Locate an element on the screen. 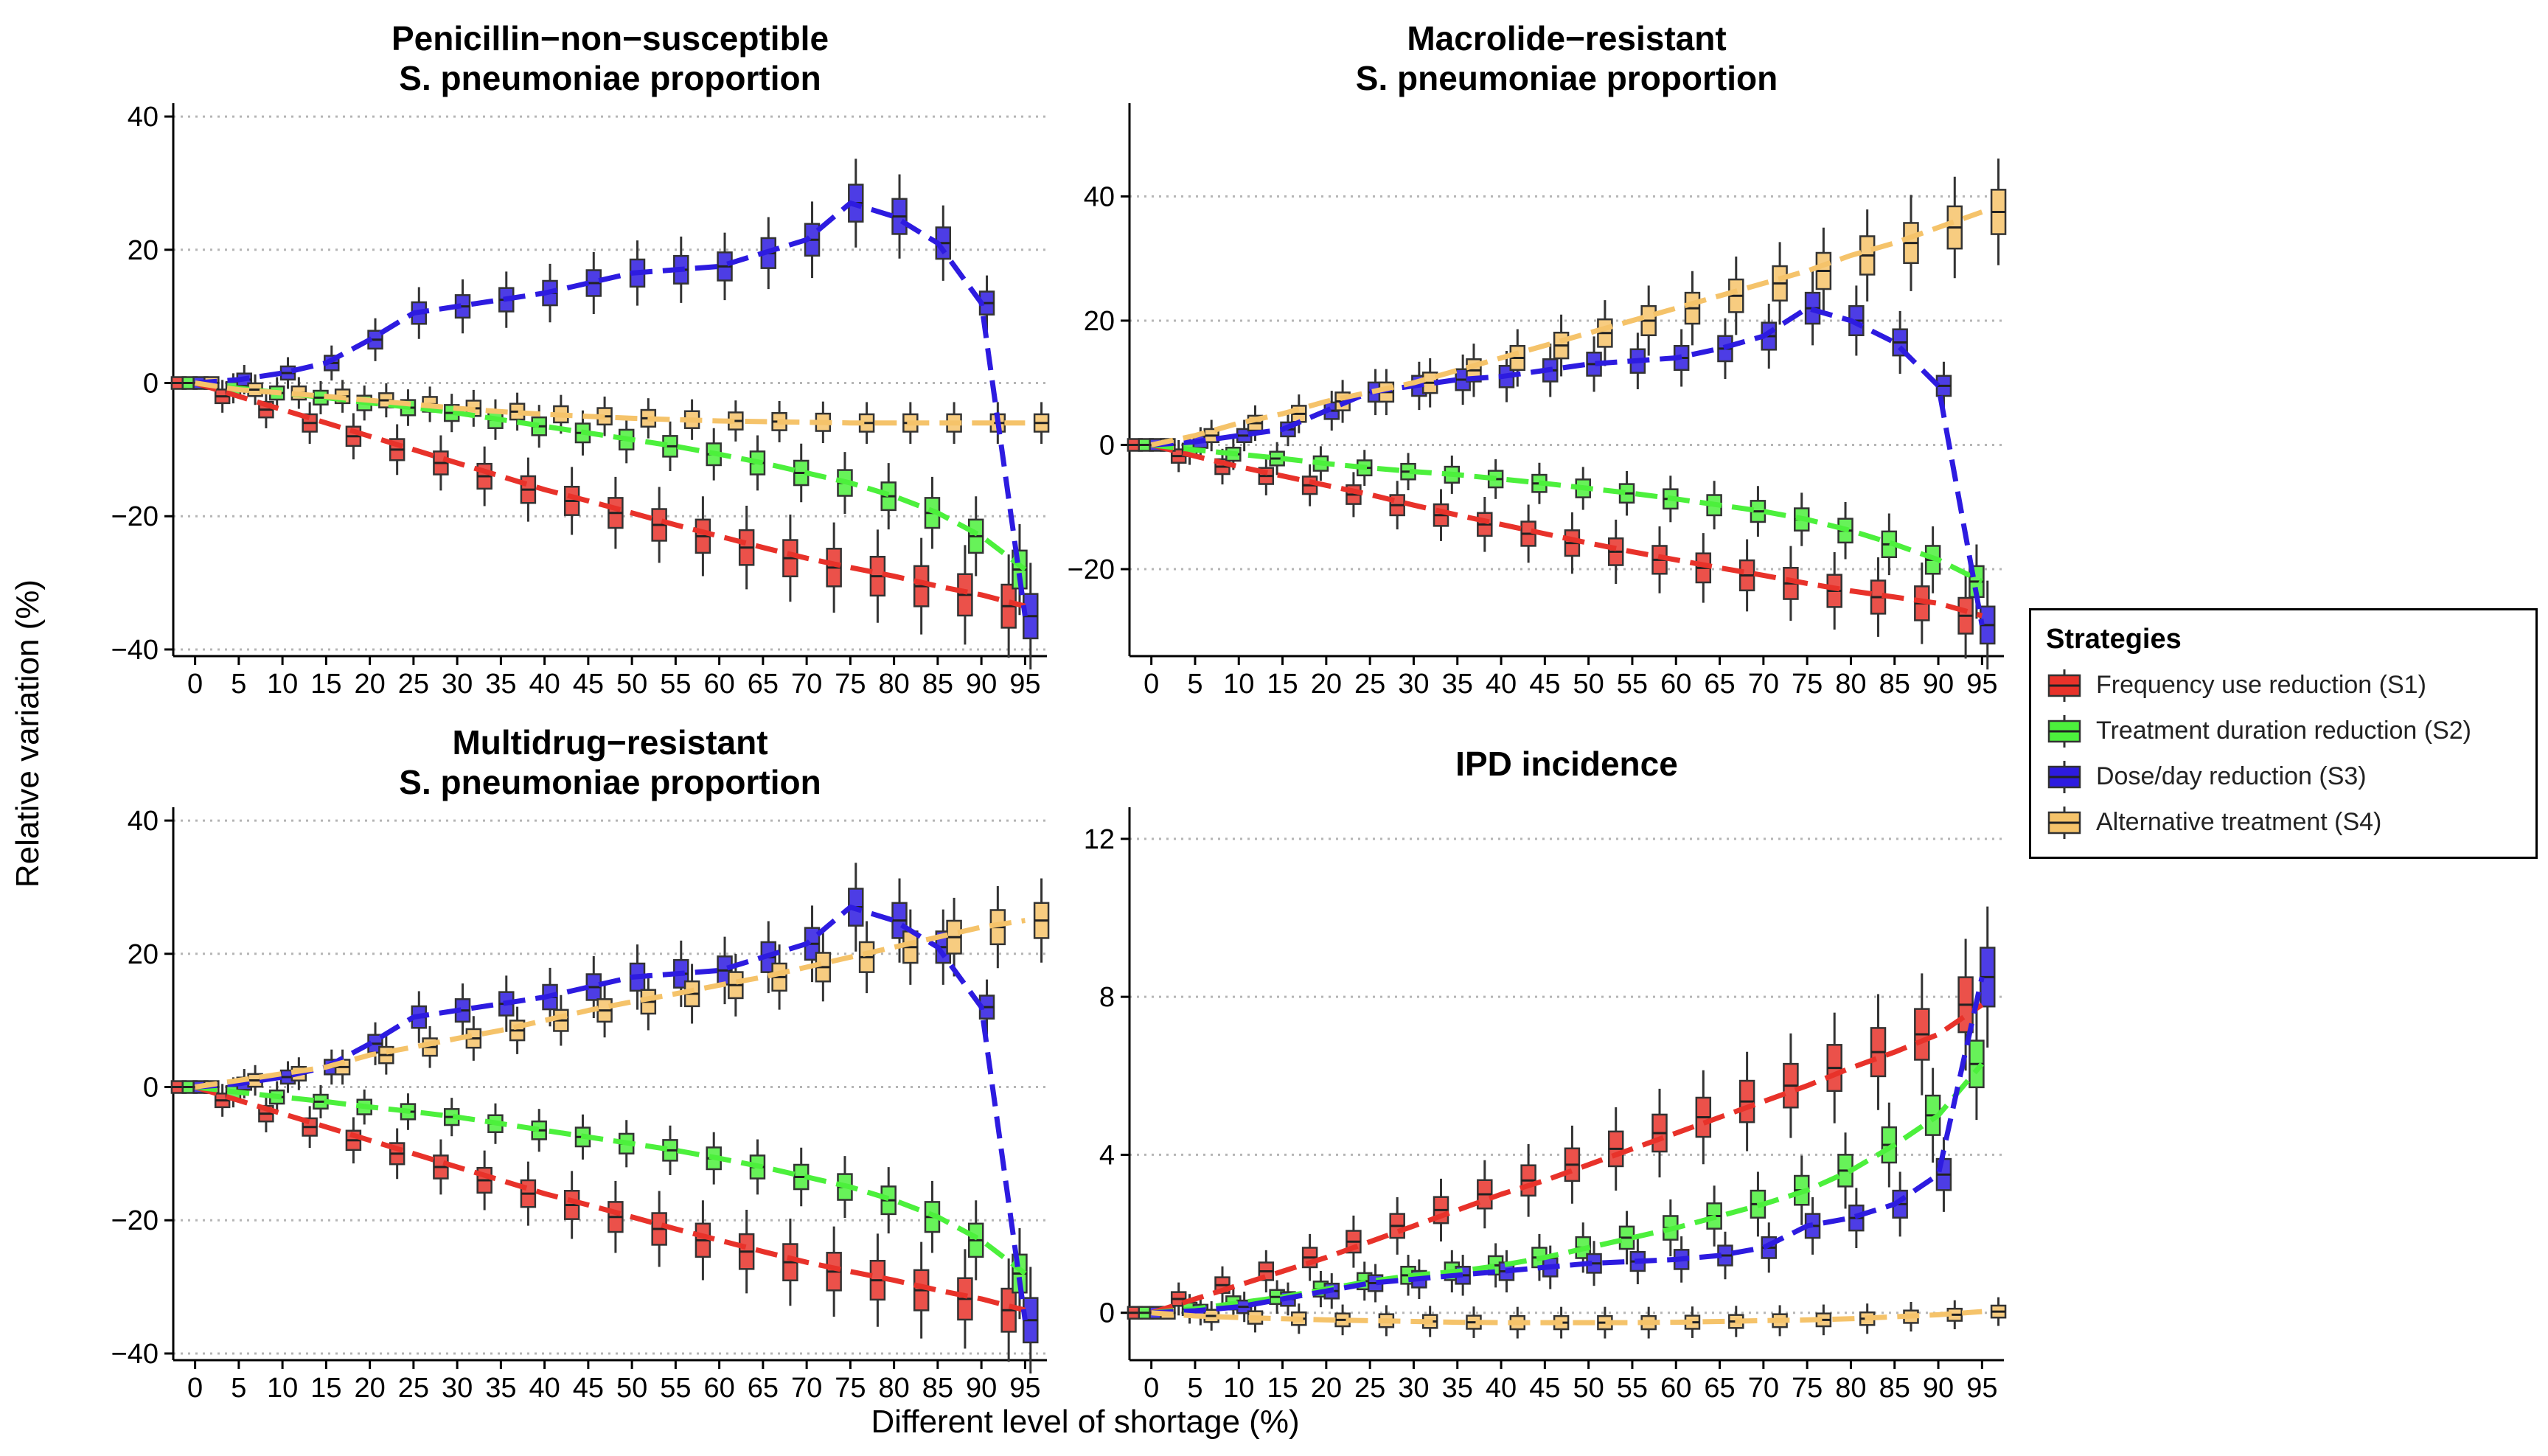 The width and height of the screenshot is (2548, 1456). panel-title-line: Macrolide−resistant is located at coordinates (1566, 38).